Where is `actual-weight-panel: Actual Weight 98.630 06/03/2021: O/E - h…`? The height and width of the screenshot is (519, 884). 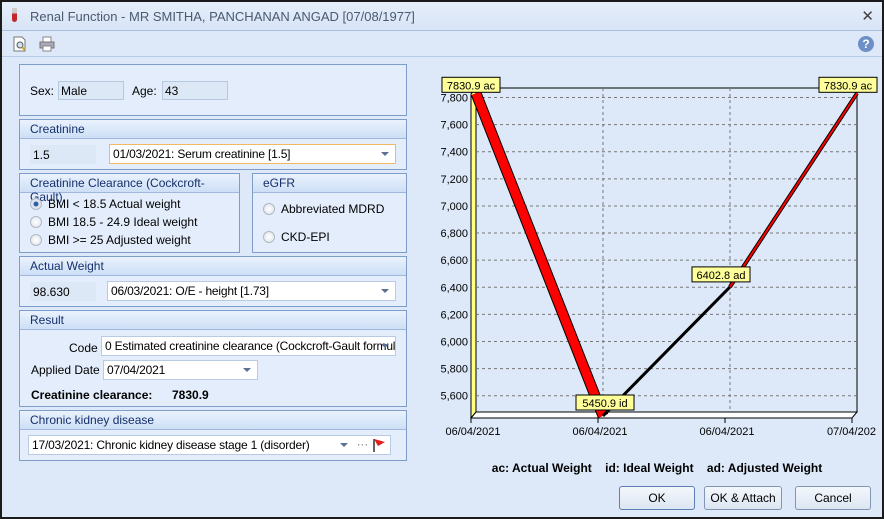
actual-weight-panel: Actual Weight 98.630 06/03/2021: O/E - h… is located at coordinates (213, 281).